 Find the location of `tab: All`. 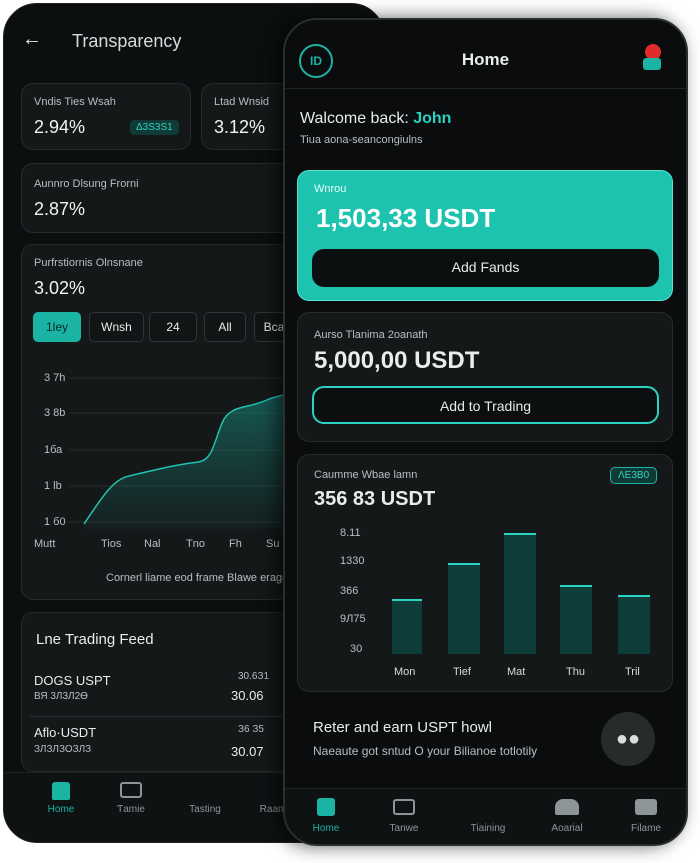

tab: All is located at coordinates (225, 327).